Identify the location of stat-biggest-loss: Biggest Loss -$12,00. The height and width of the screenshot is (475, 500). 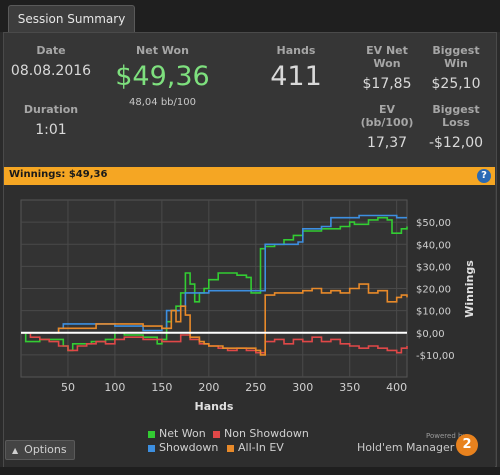
(456, 127).